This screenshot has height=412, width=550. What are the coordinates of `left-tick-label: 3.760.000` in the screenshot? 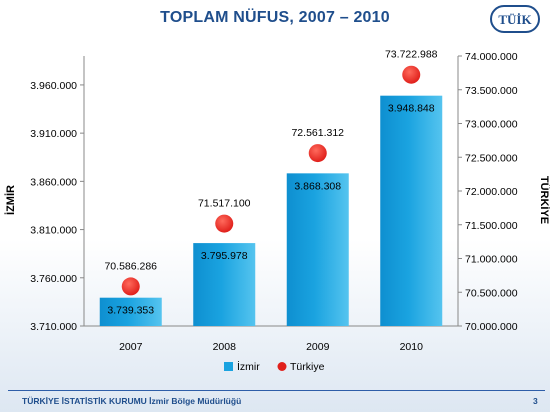 It's located at (53, 279).